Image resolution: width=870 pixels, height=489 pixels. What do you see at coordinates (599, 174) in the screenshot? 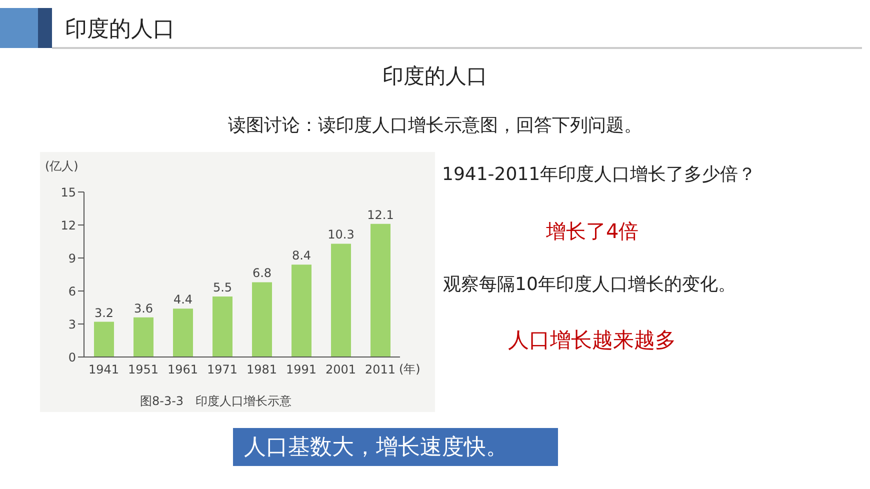
I see `text: 1941-2011年印度人口增长了多少倍？` at bounding box center [599, 174].